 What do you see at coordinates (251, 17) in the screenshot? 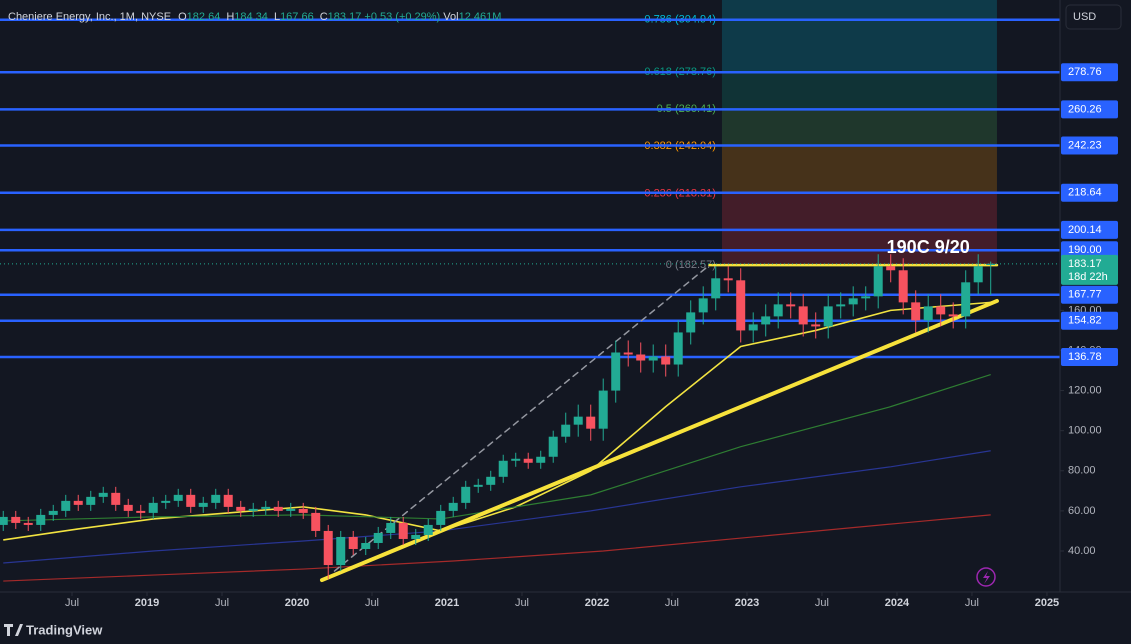
I see `ohlc-value: 184.34` at bounding box center [251, 17].